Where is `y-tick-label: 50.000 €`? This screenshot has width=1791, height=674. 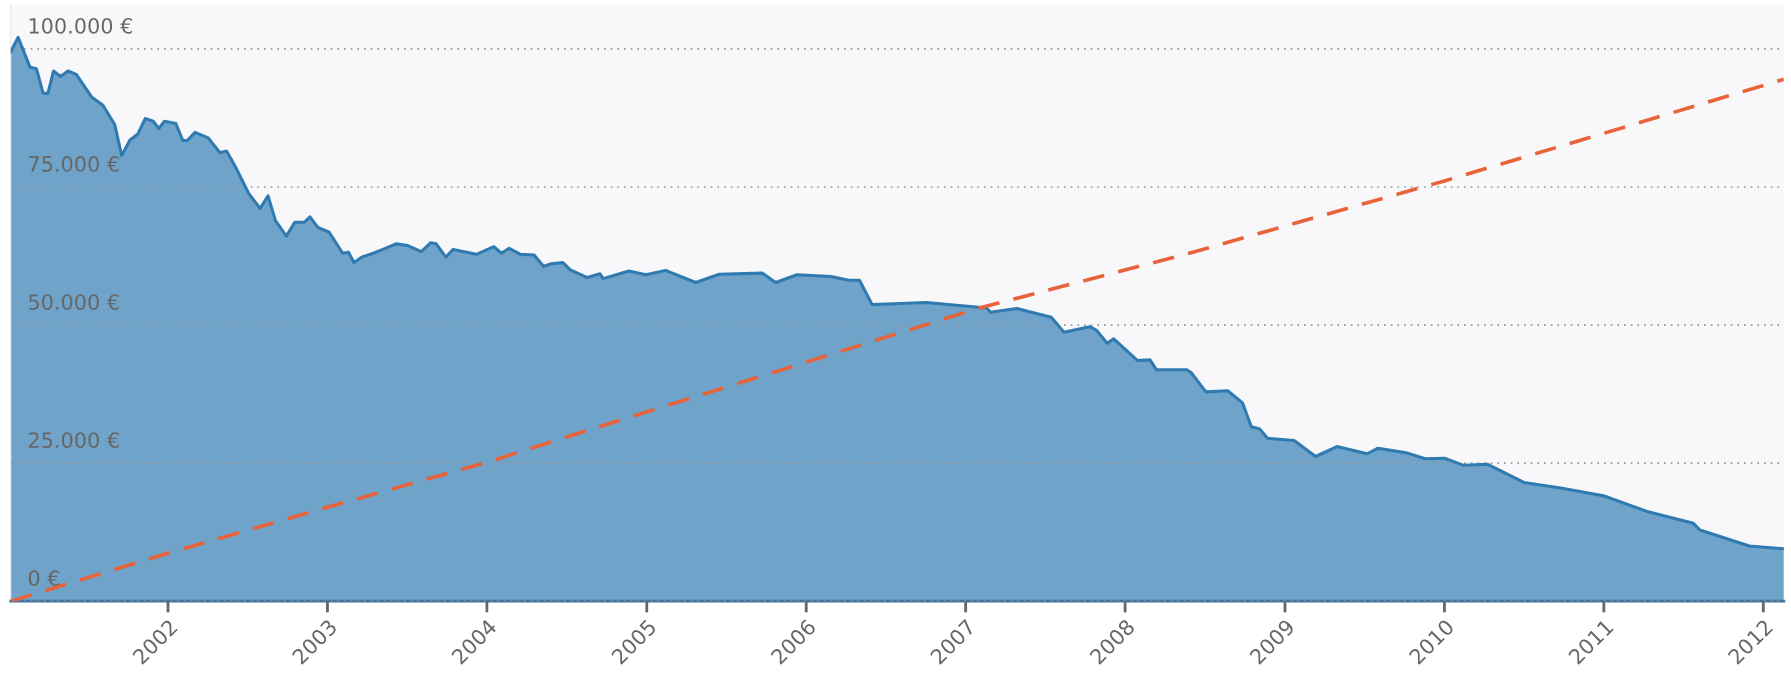 y-tick-label: 50.000 € is located at coordinates (74, 302).